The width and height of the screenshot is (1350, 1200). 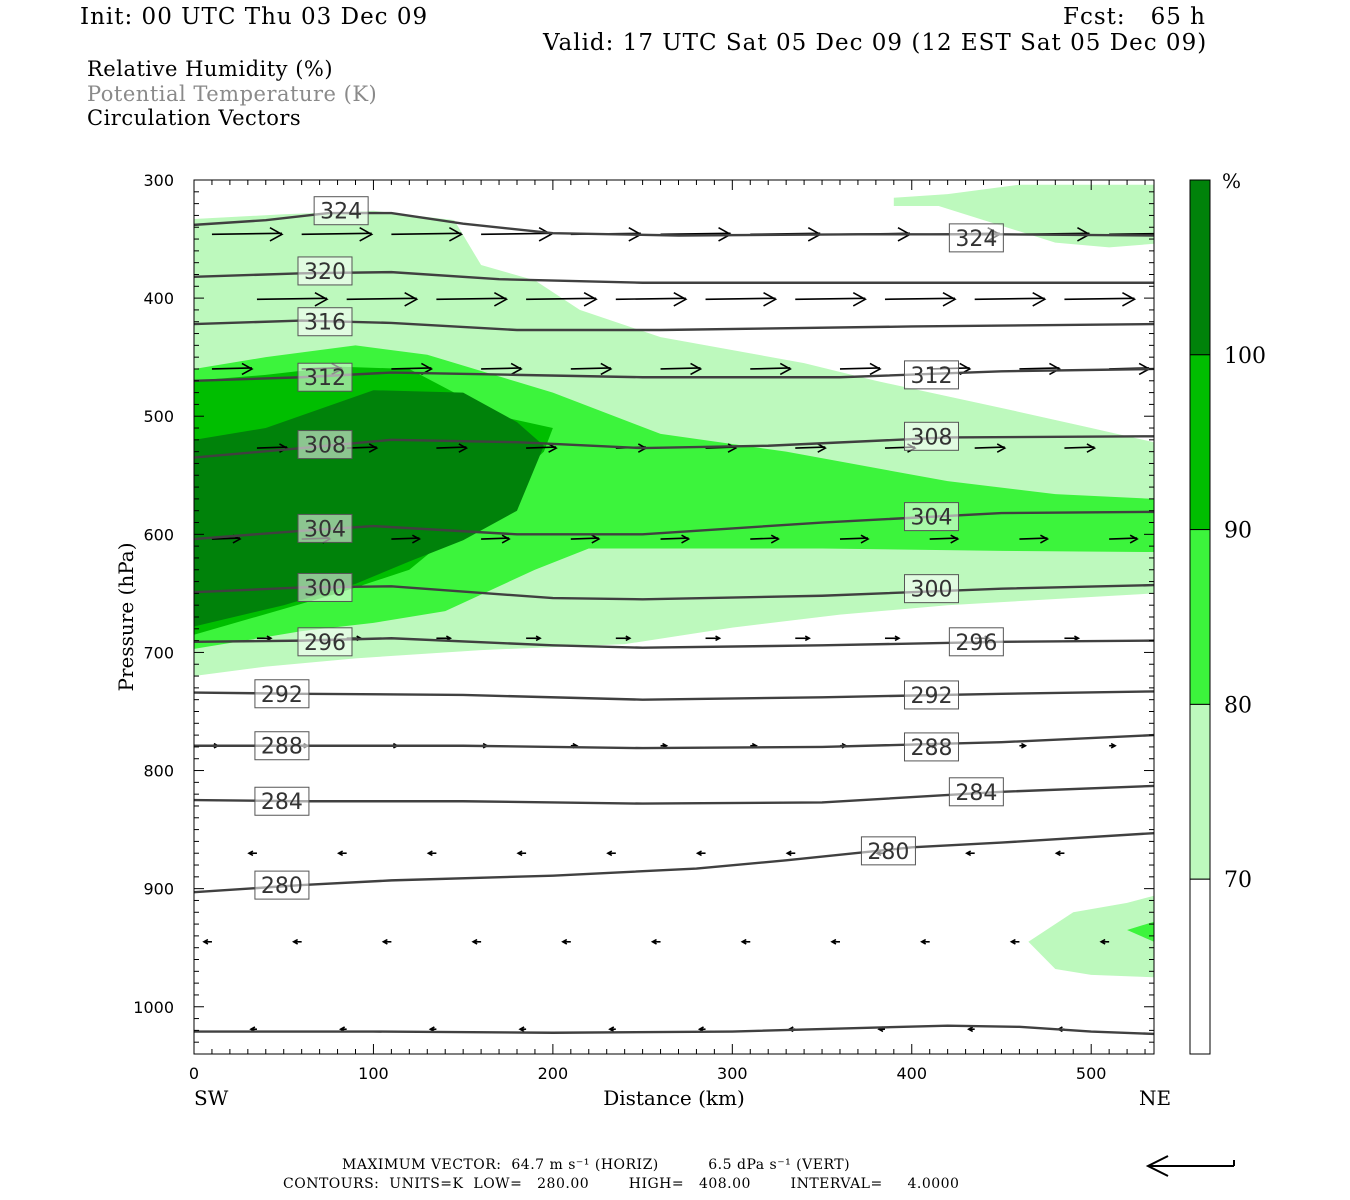 I want to click on reference-vector-arrow, so click(x=1190, y=1166).